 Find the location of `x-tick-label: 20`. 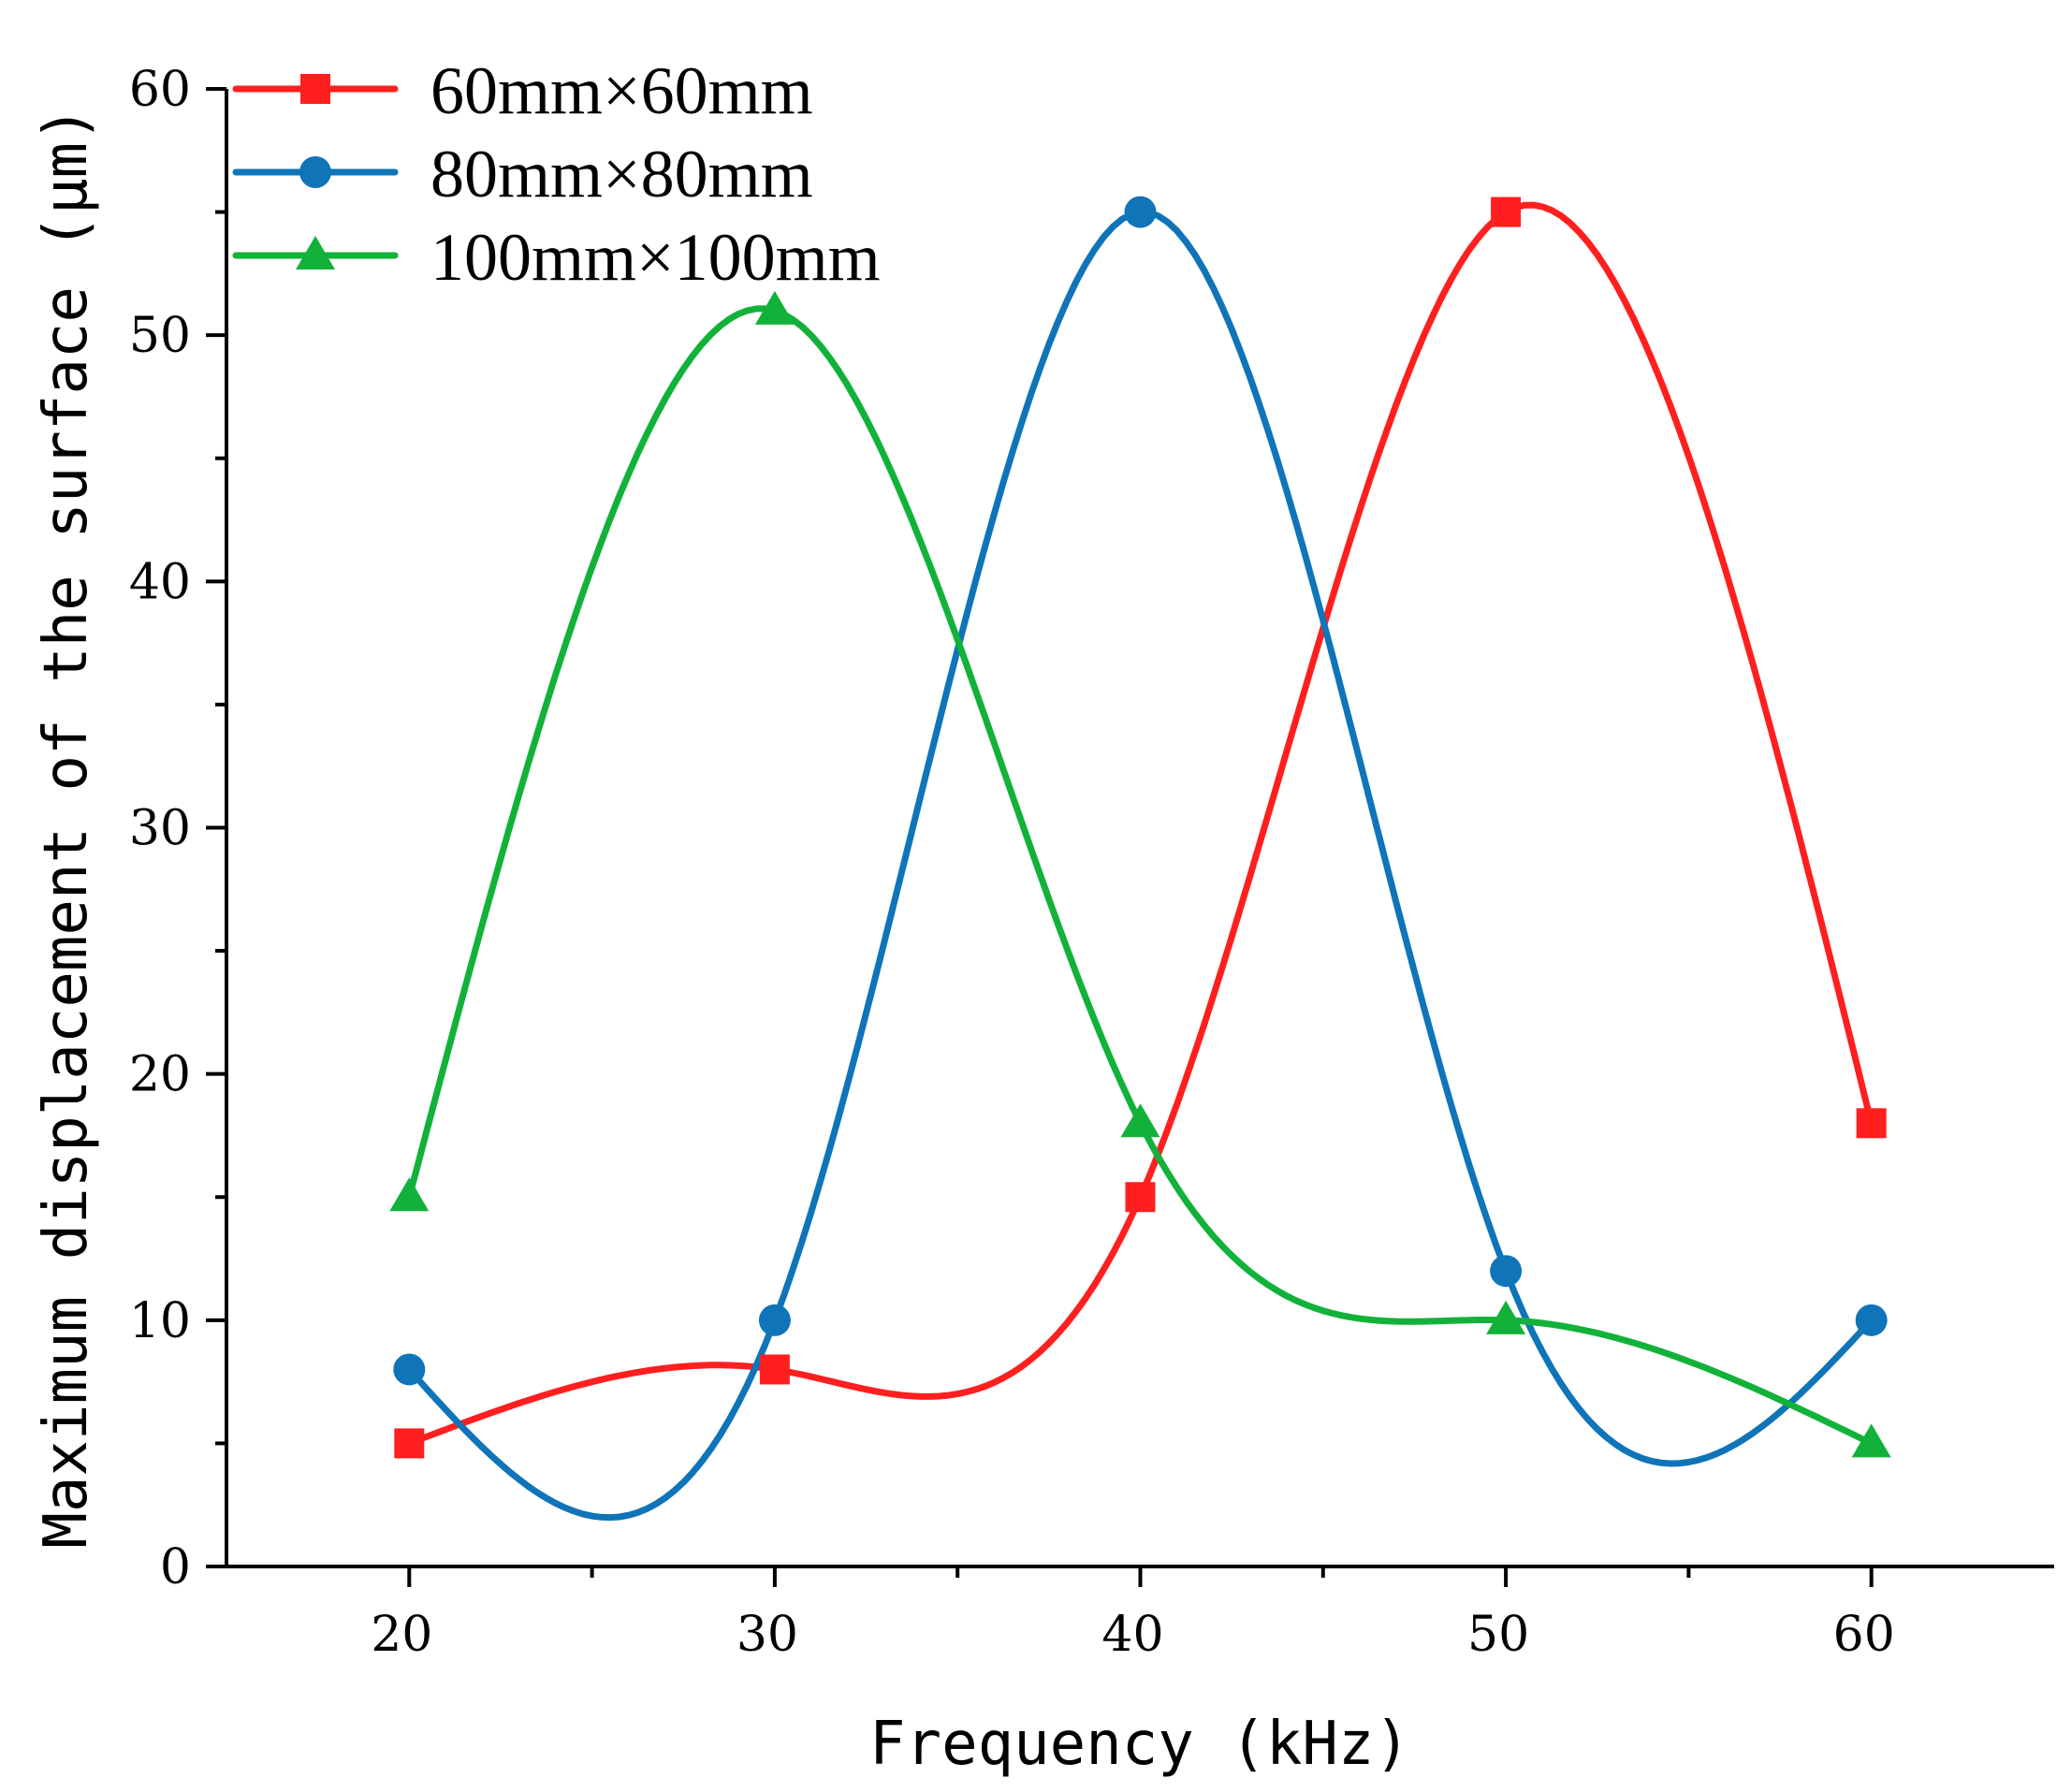

x-tick-label: 20 is located at coordinates (402, 1635).